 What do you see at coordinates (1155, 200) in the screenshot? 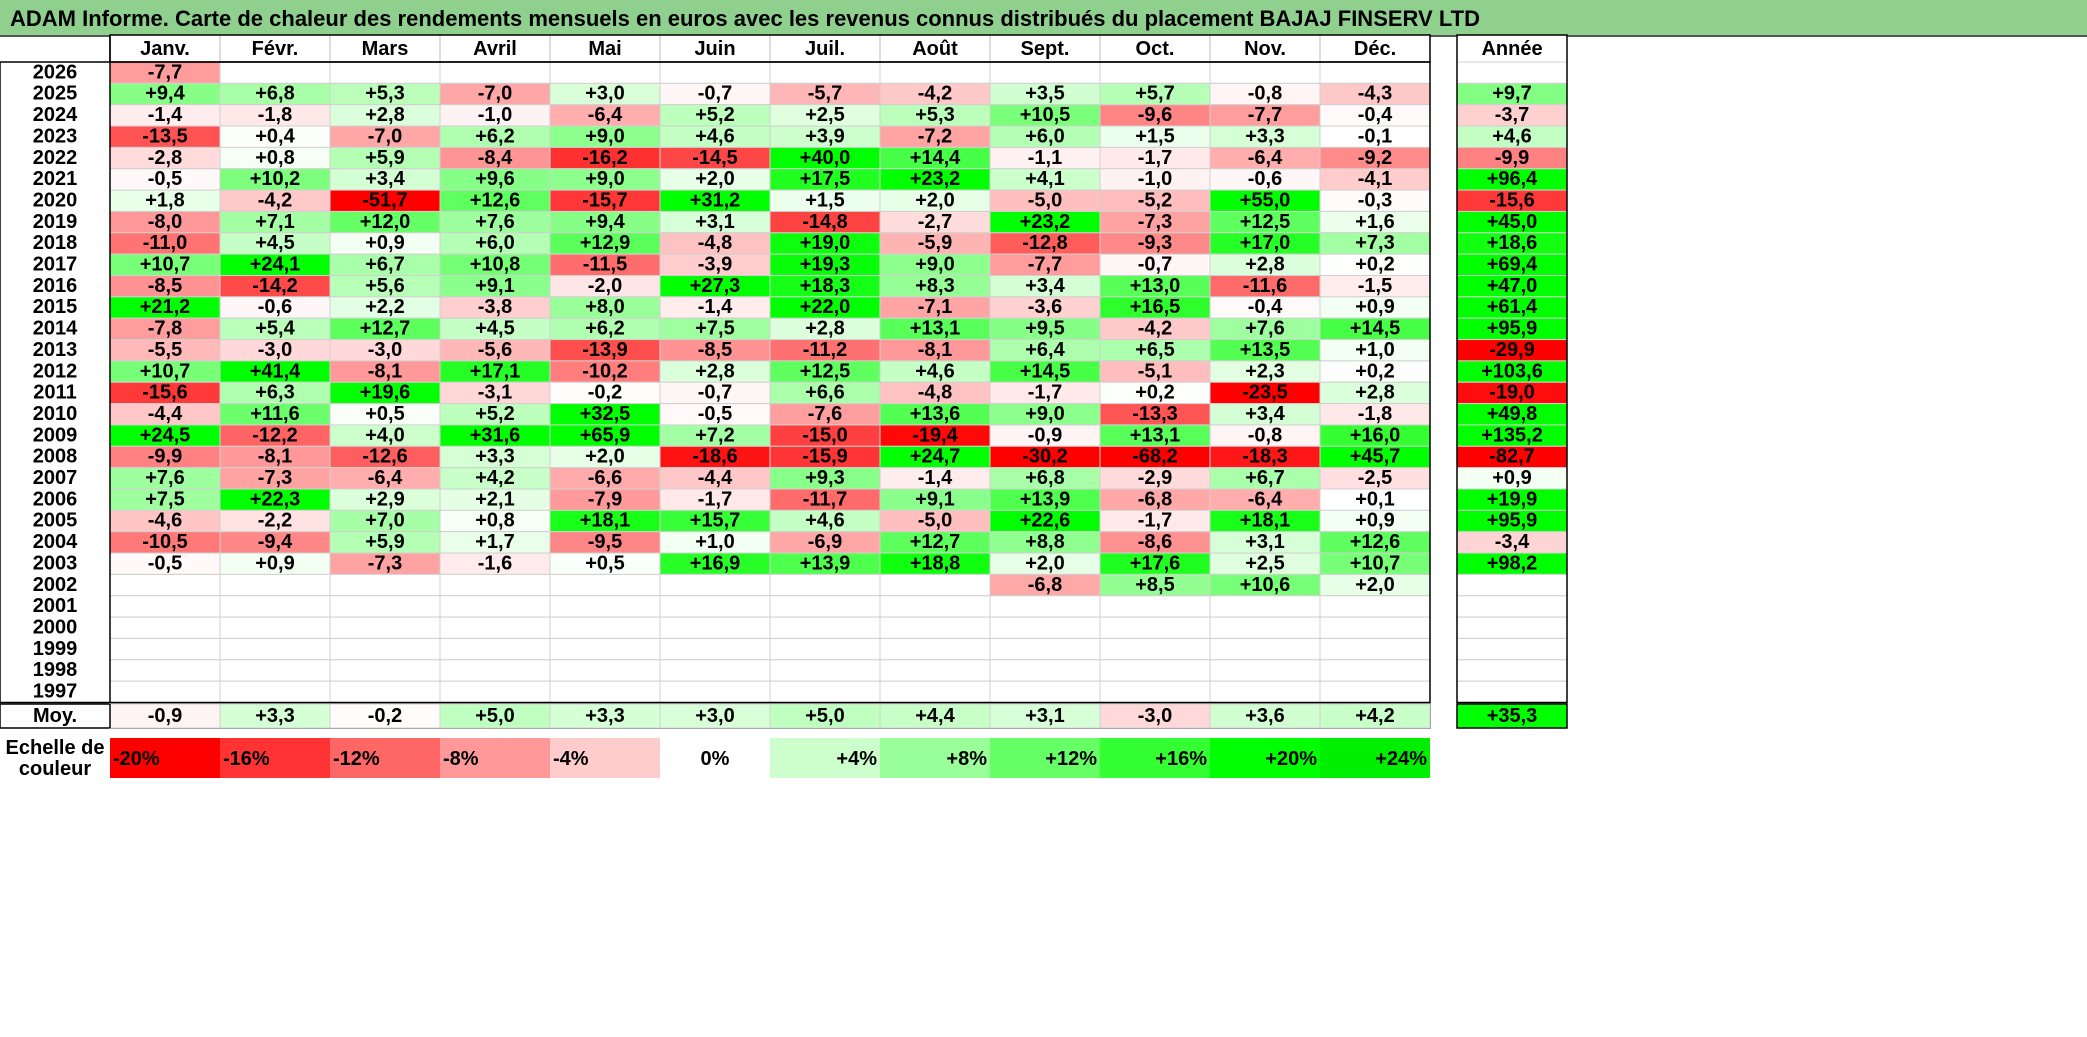
I see `heatmap-cell-value: -5,2` at bounding box center [1155, 200].